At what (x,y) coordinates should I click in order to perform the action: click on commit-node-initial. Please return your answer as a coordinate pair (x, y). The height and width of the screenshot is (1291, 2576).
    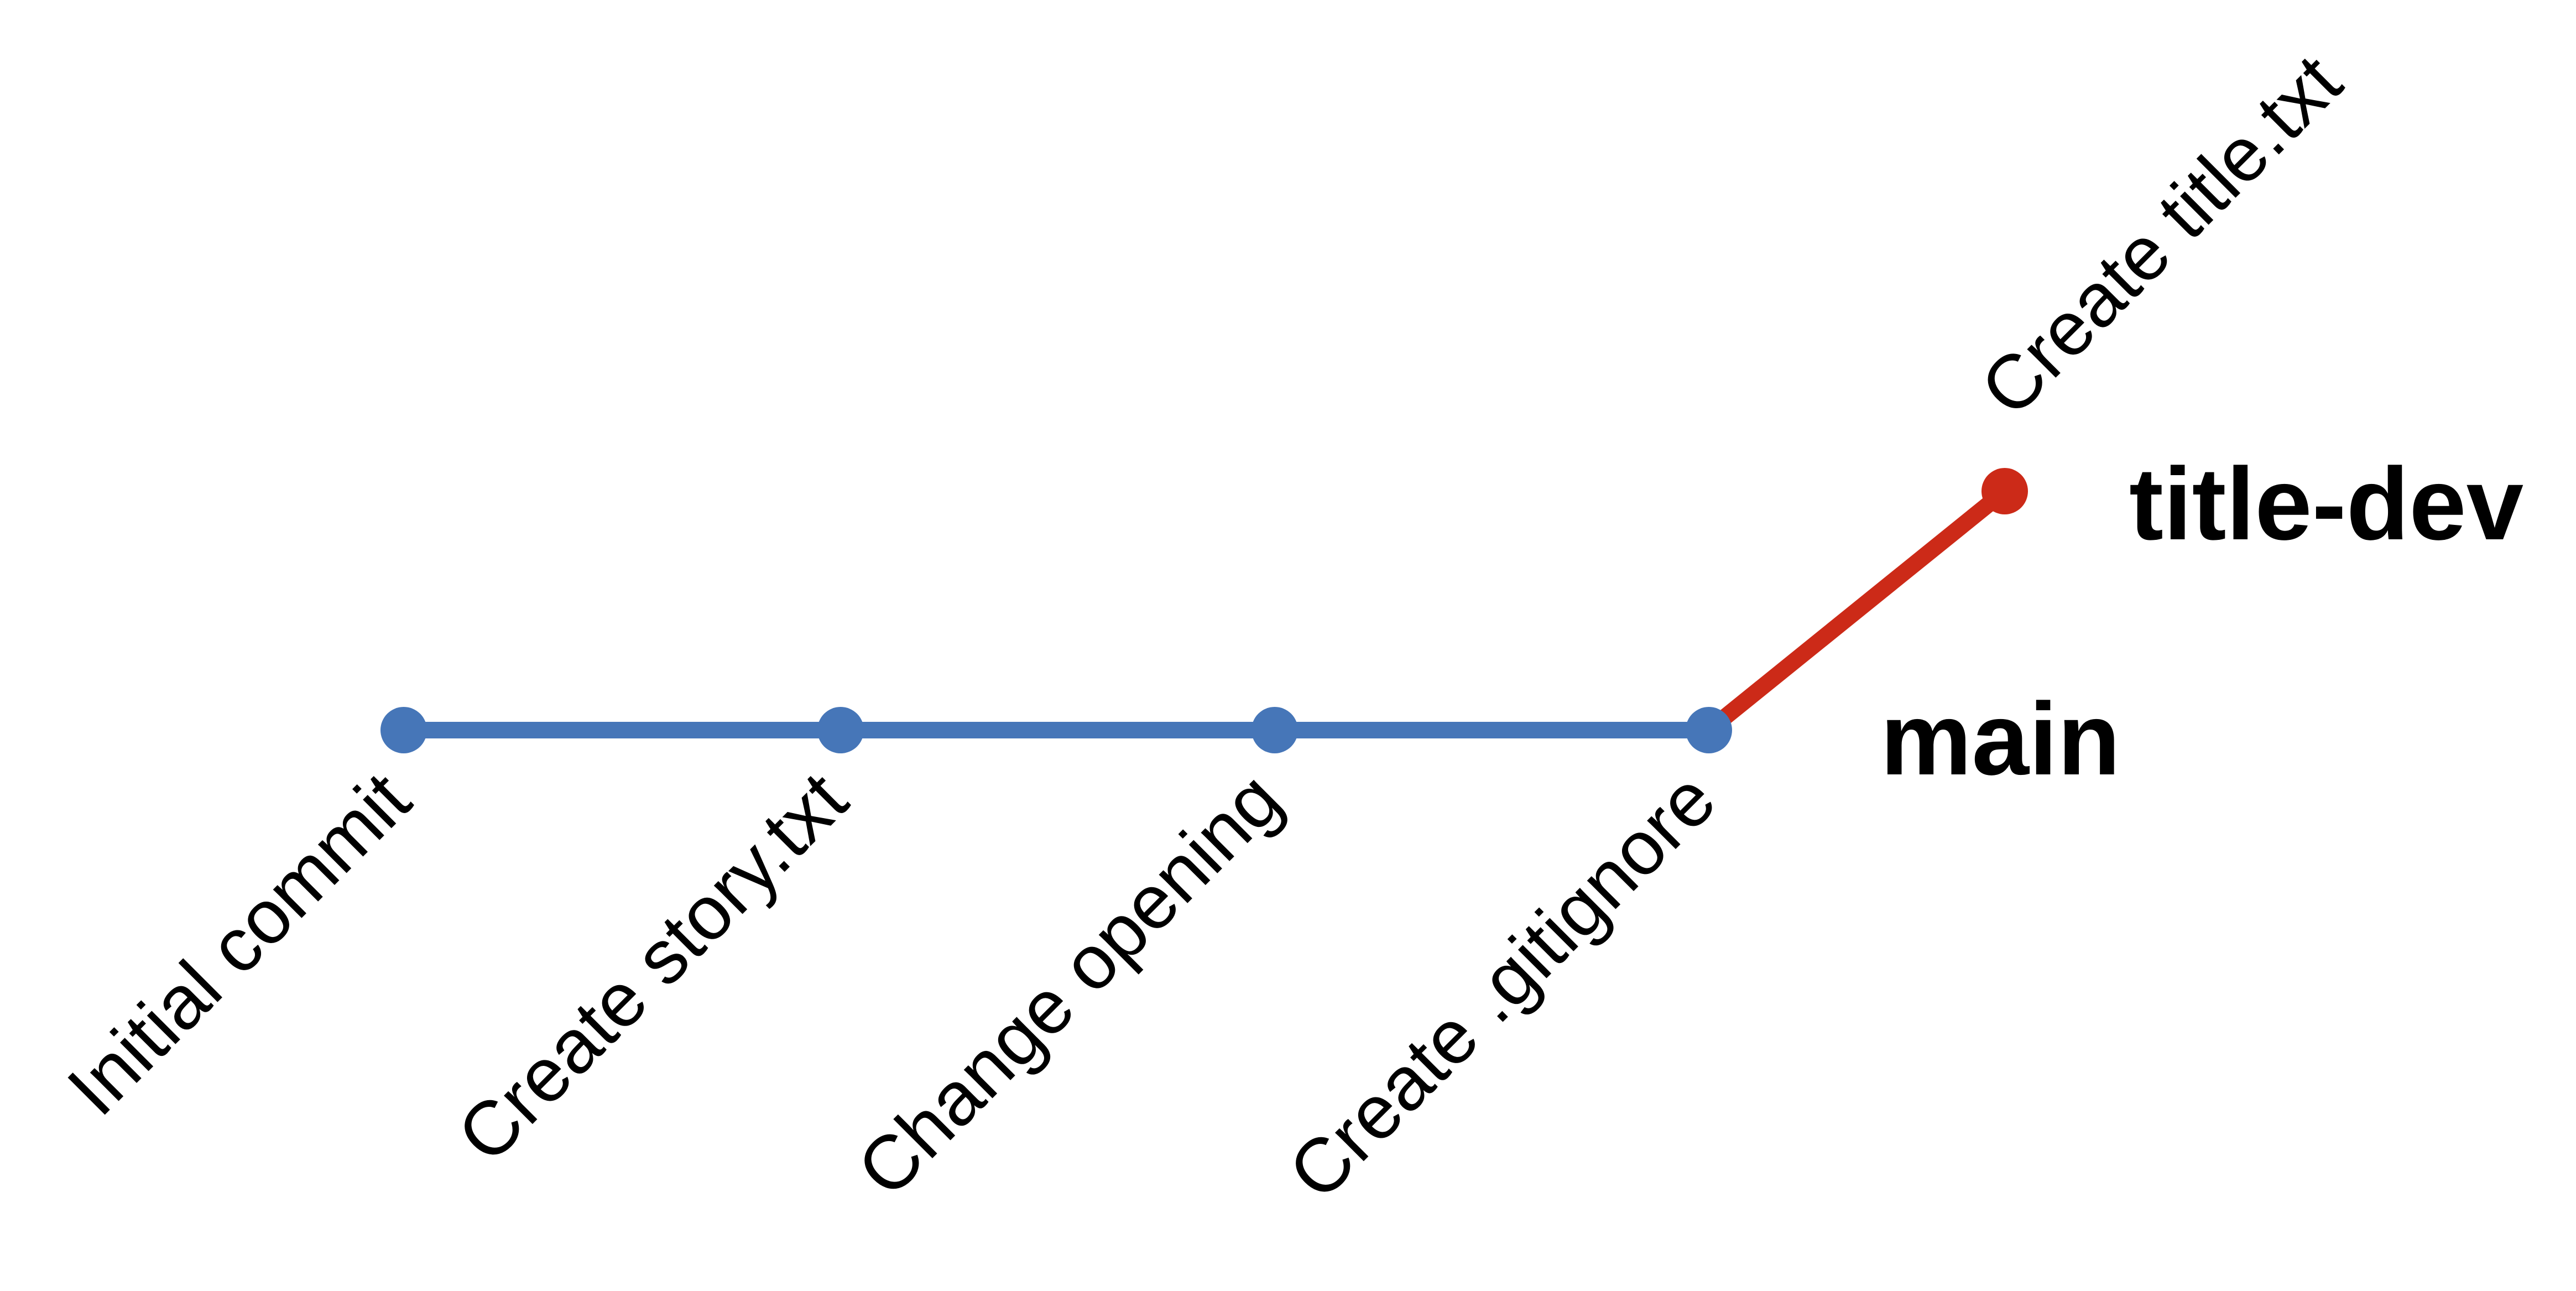
    Looking at the image, I should click on (403, 730).